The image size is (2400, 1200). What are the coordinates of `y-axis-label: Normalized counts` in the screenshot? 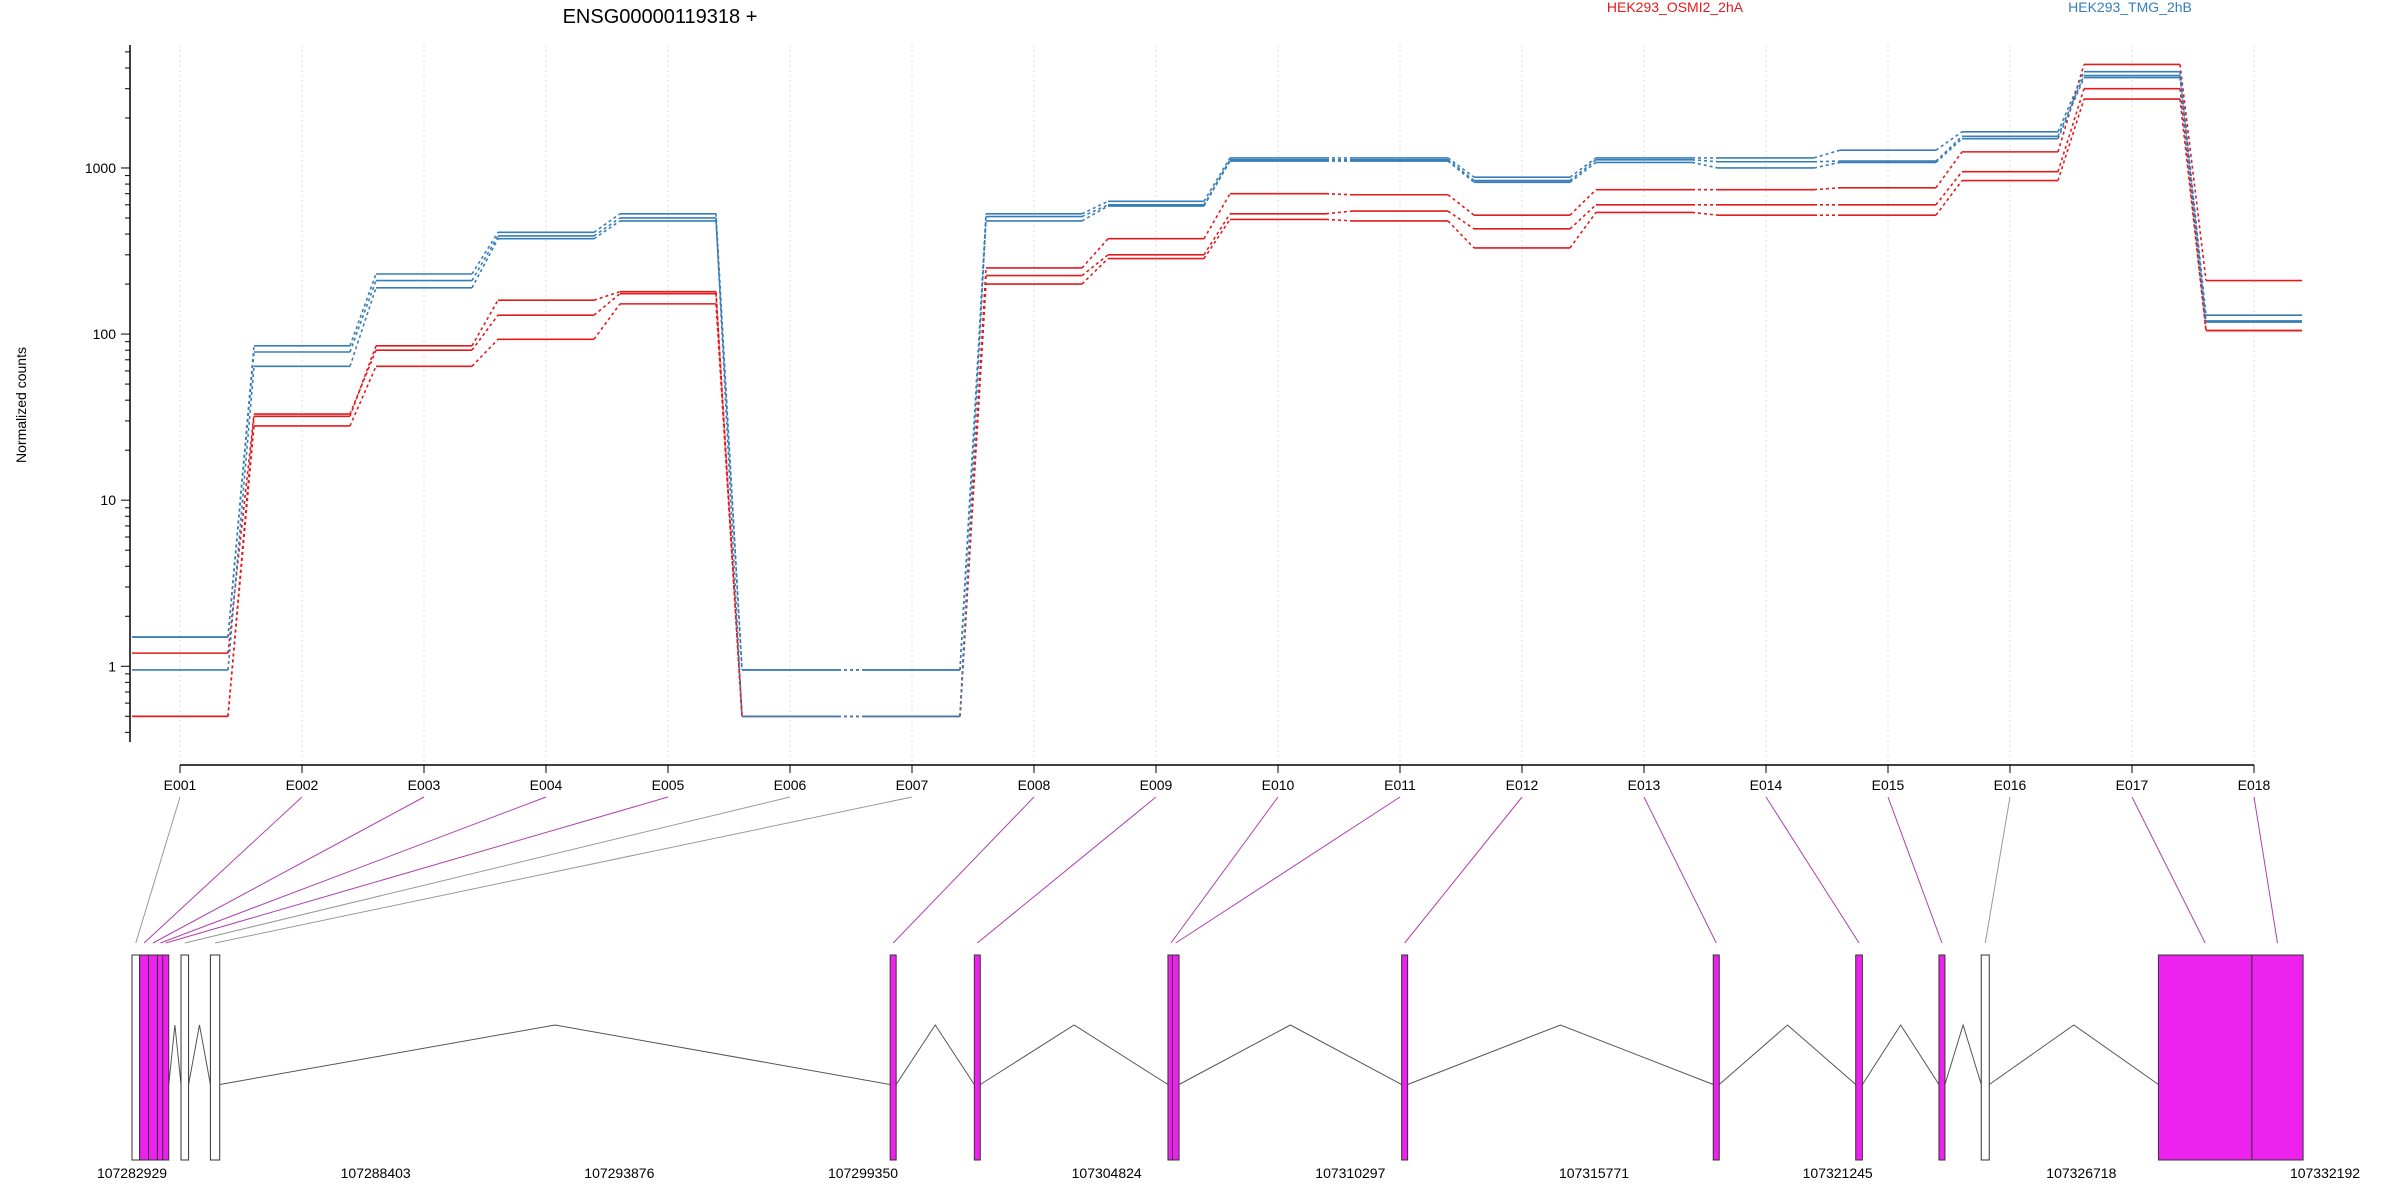 It's located at (21, 405).